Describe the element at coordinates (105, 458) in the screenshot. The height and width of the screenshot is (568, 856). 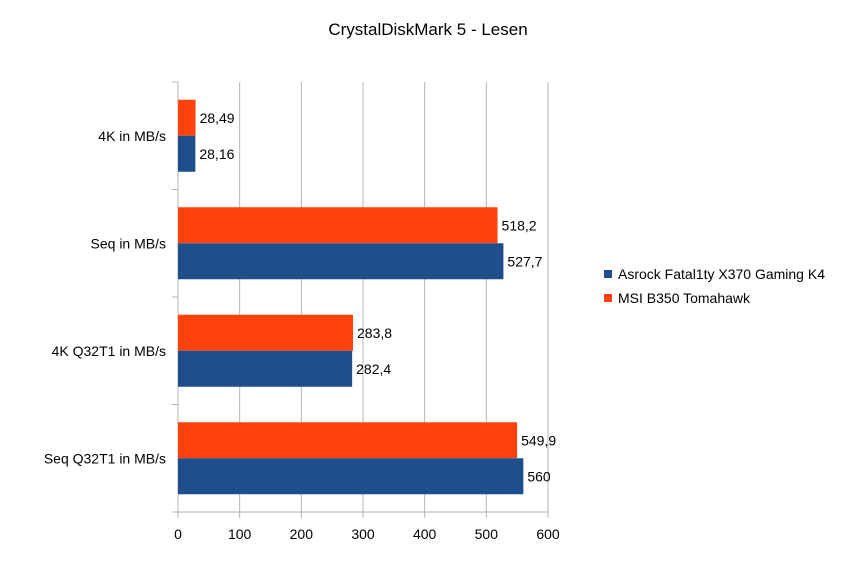
I see `category-label-3: Seq Q32T1 in MB/s` at that location.